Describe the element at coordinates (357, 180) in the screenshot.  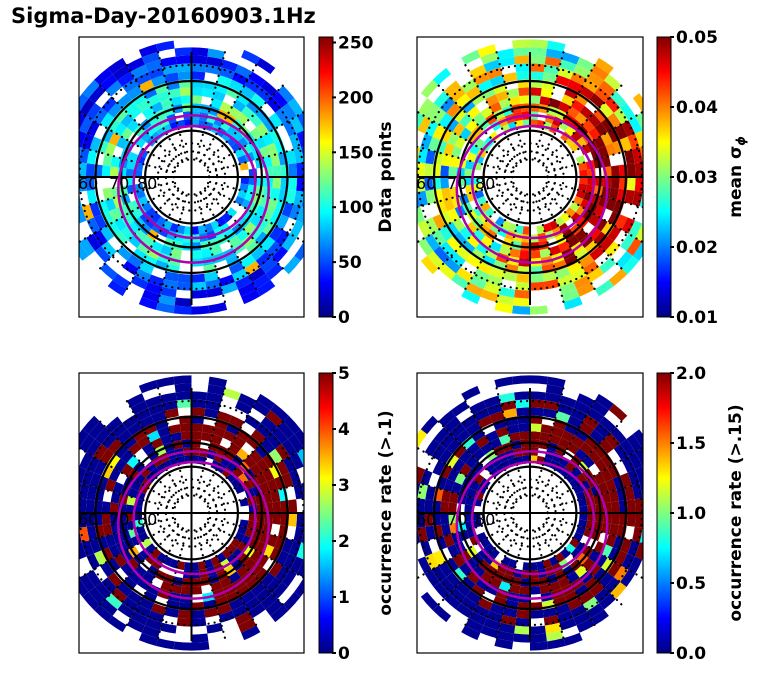
I see `colorbar-data-points: 0 50 100 150 200 250 Data points` at that location.